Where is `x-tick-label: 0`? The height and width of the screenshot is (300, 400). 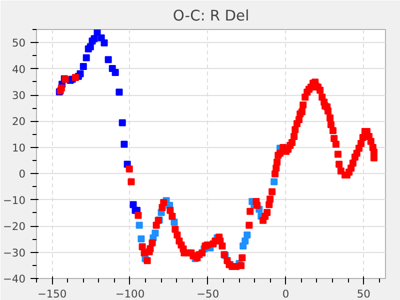
x-tick-label: 0 is located at coordinates (286, 294).